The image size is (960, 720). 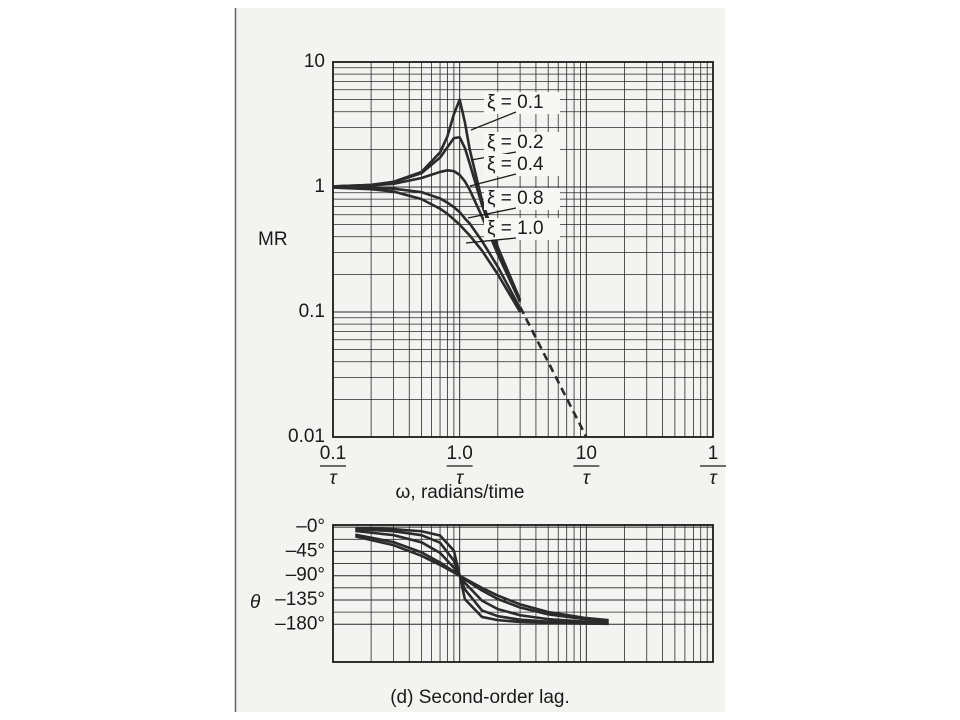 What do you see at coordinates (306, 436) in the screenshot?
I see `y-tick-label: 0.01` at bounding box center [306, 436].